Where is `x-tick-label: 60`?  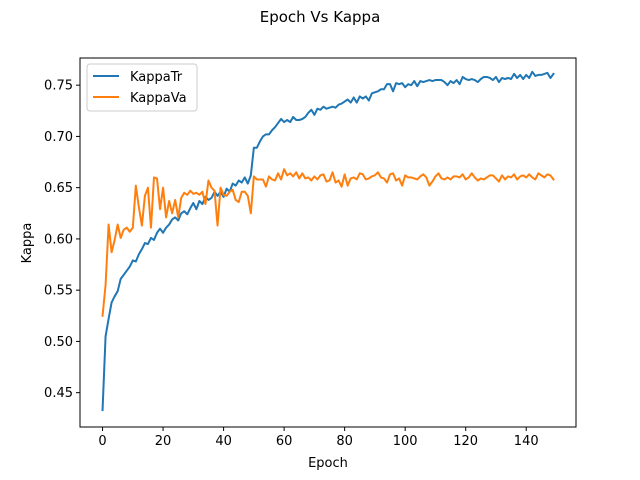 x-tick-label: 60 is located at coordinates (284, 441).